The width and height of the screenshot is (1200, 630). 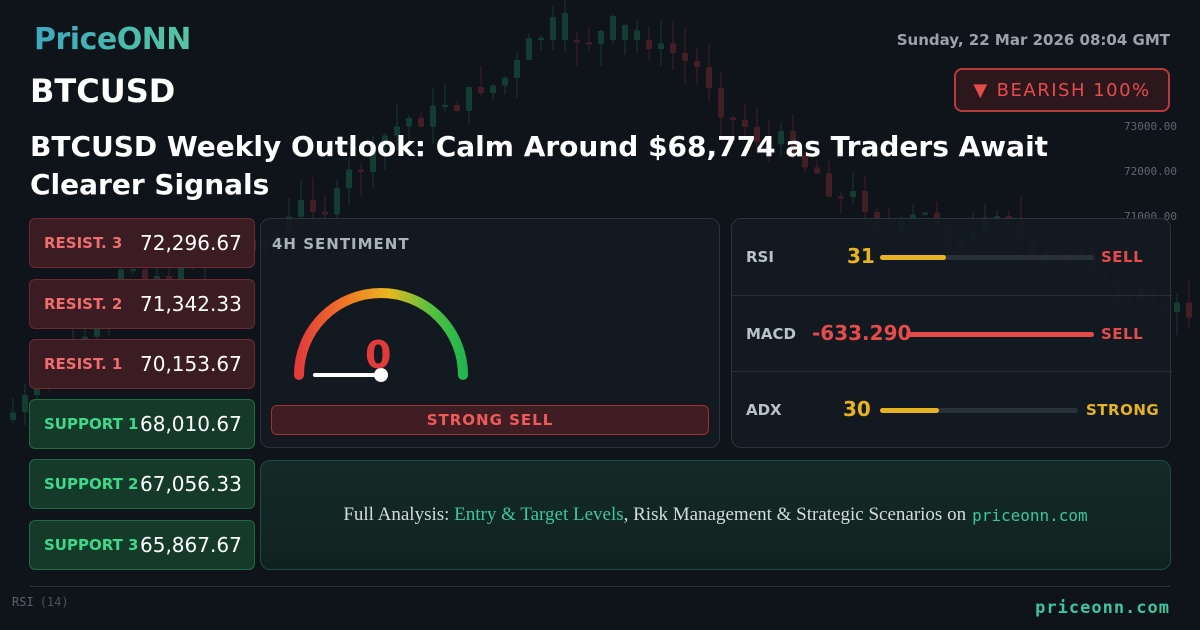 What do you see at coordinates (1150, 126) in the screenshot?
I see `bg-price-label: 73000.00` at bounding box center [1150, 126].